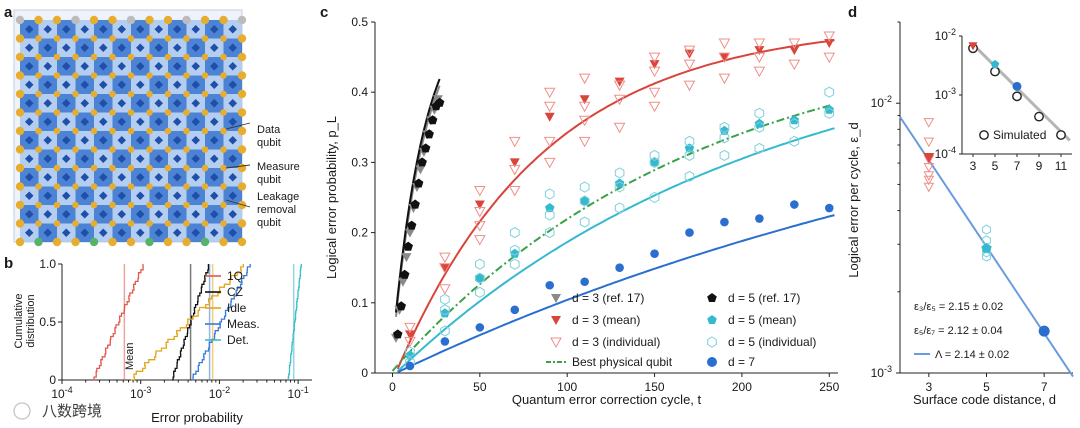 This screenshot has width=1080, height=428. What do you see at coordinates (278, 197) in the screenshot?
I see `panel-a-label-line: Leakage` at bounding box center [278, 197].